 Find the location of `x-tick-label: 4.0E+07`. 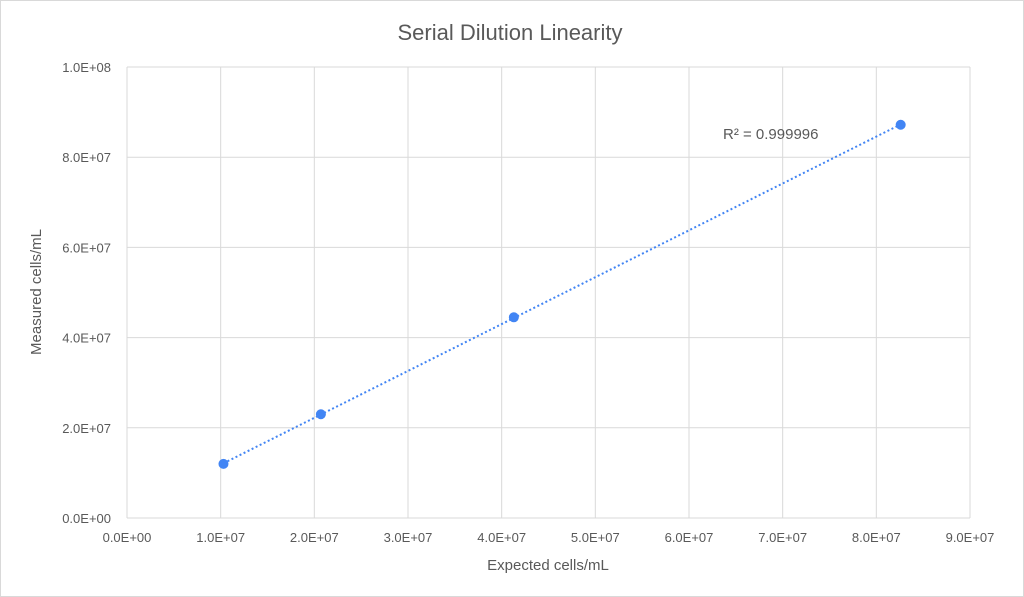

x-tick-label: 4.0E+07 is located at coordinates (501, 537).